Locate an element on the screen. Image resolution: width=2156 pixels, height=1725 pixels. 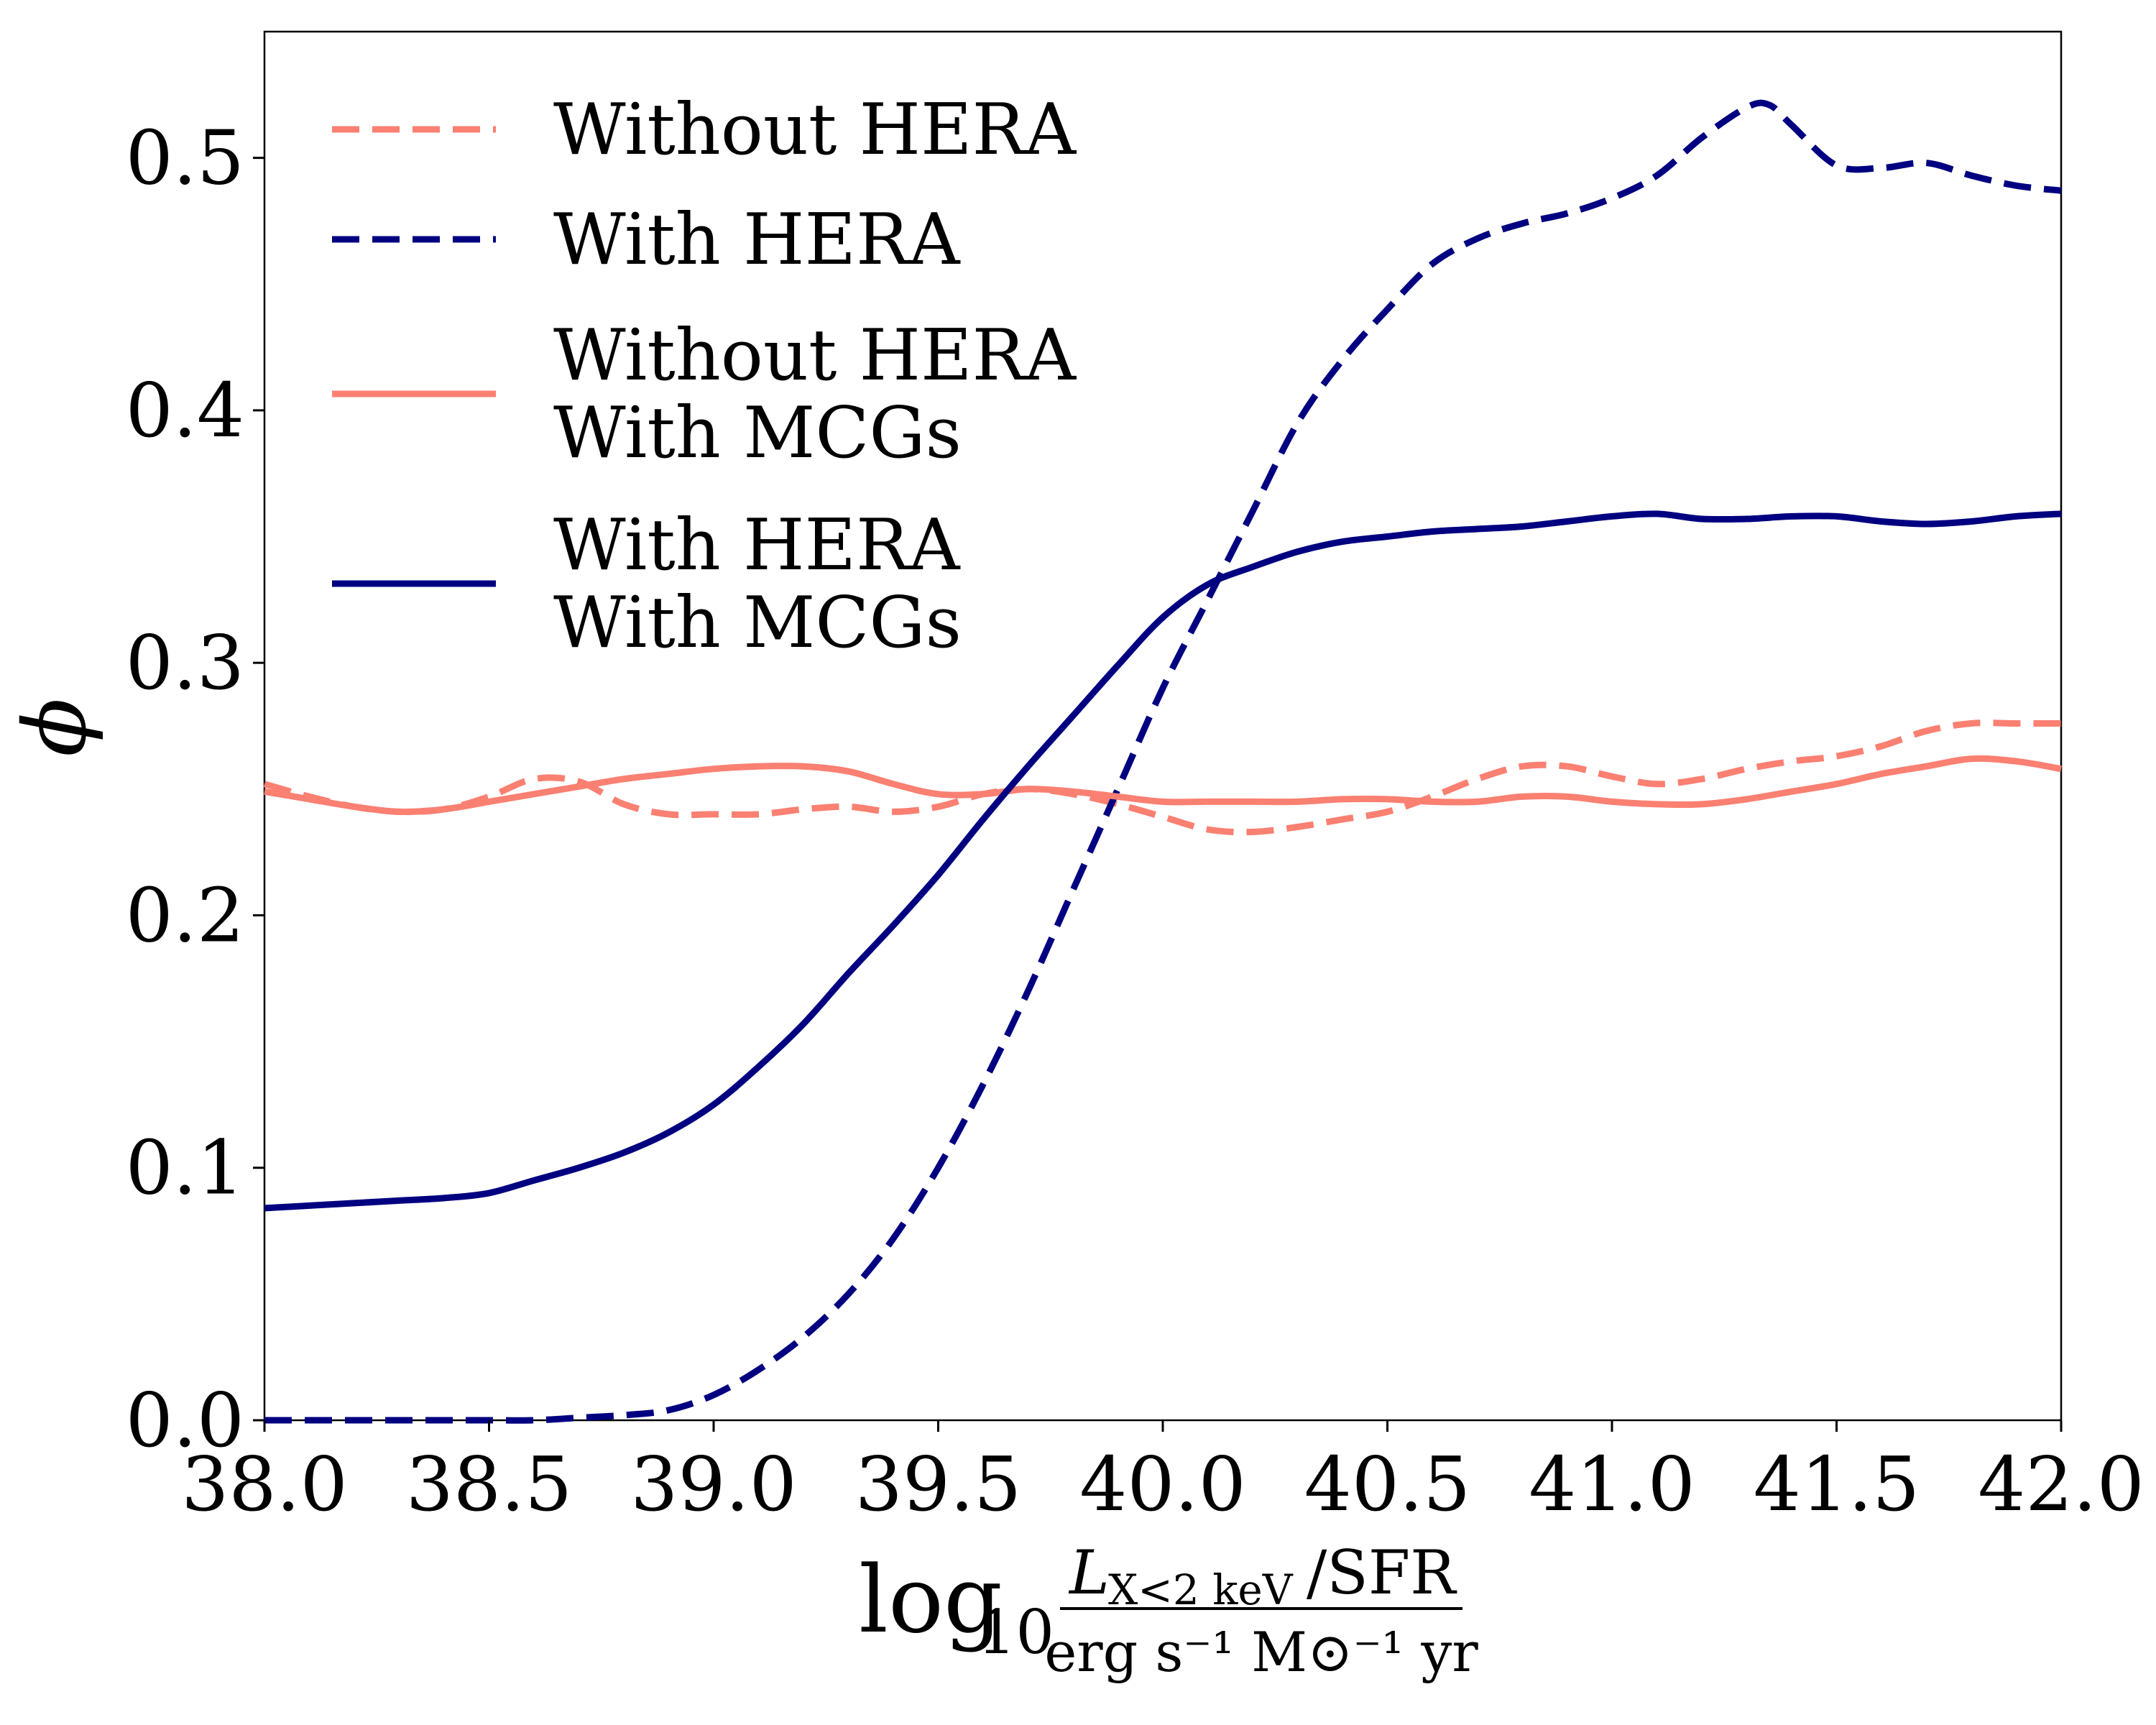
x-axis-label: log 10 L X<2 keV /SFR erg s⁻¹ M⊙⁻¹ yr is located at coordinates (1168, 1610).